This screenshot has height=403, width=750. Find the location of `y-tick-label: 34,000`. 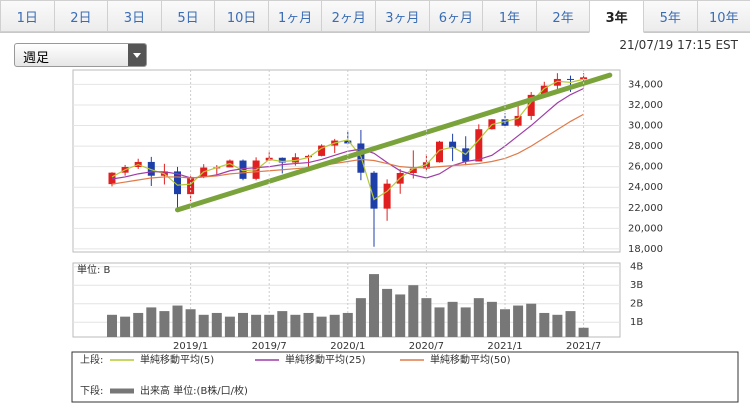

y-tick-label: 34,000 is located at coordinates (645, 84).